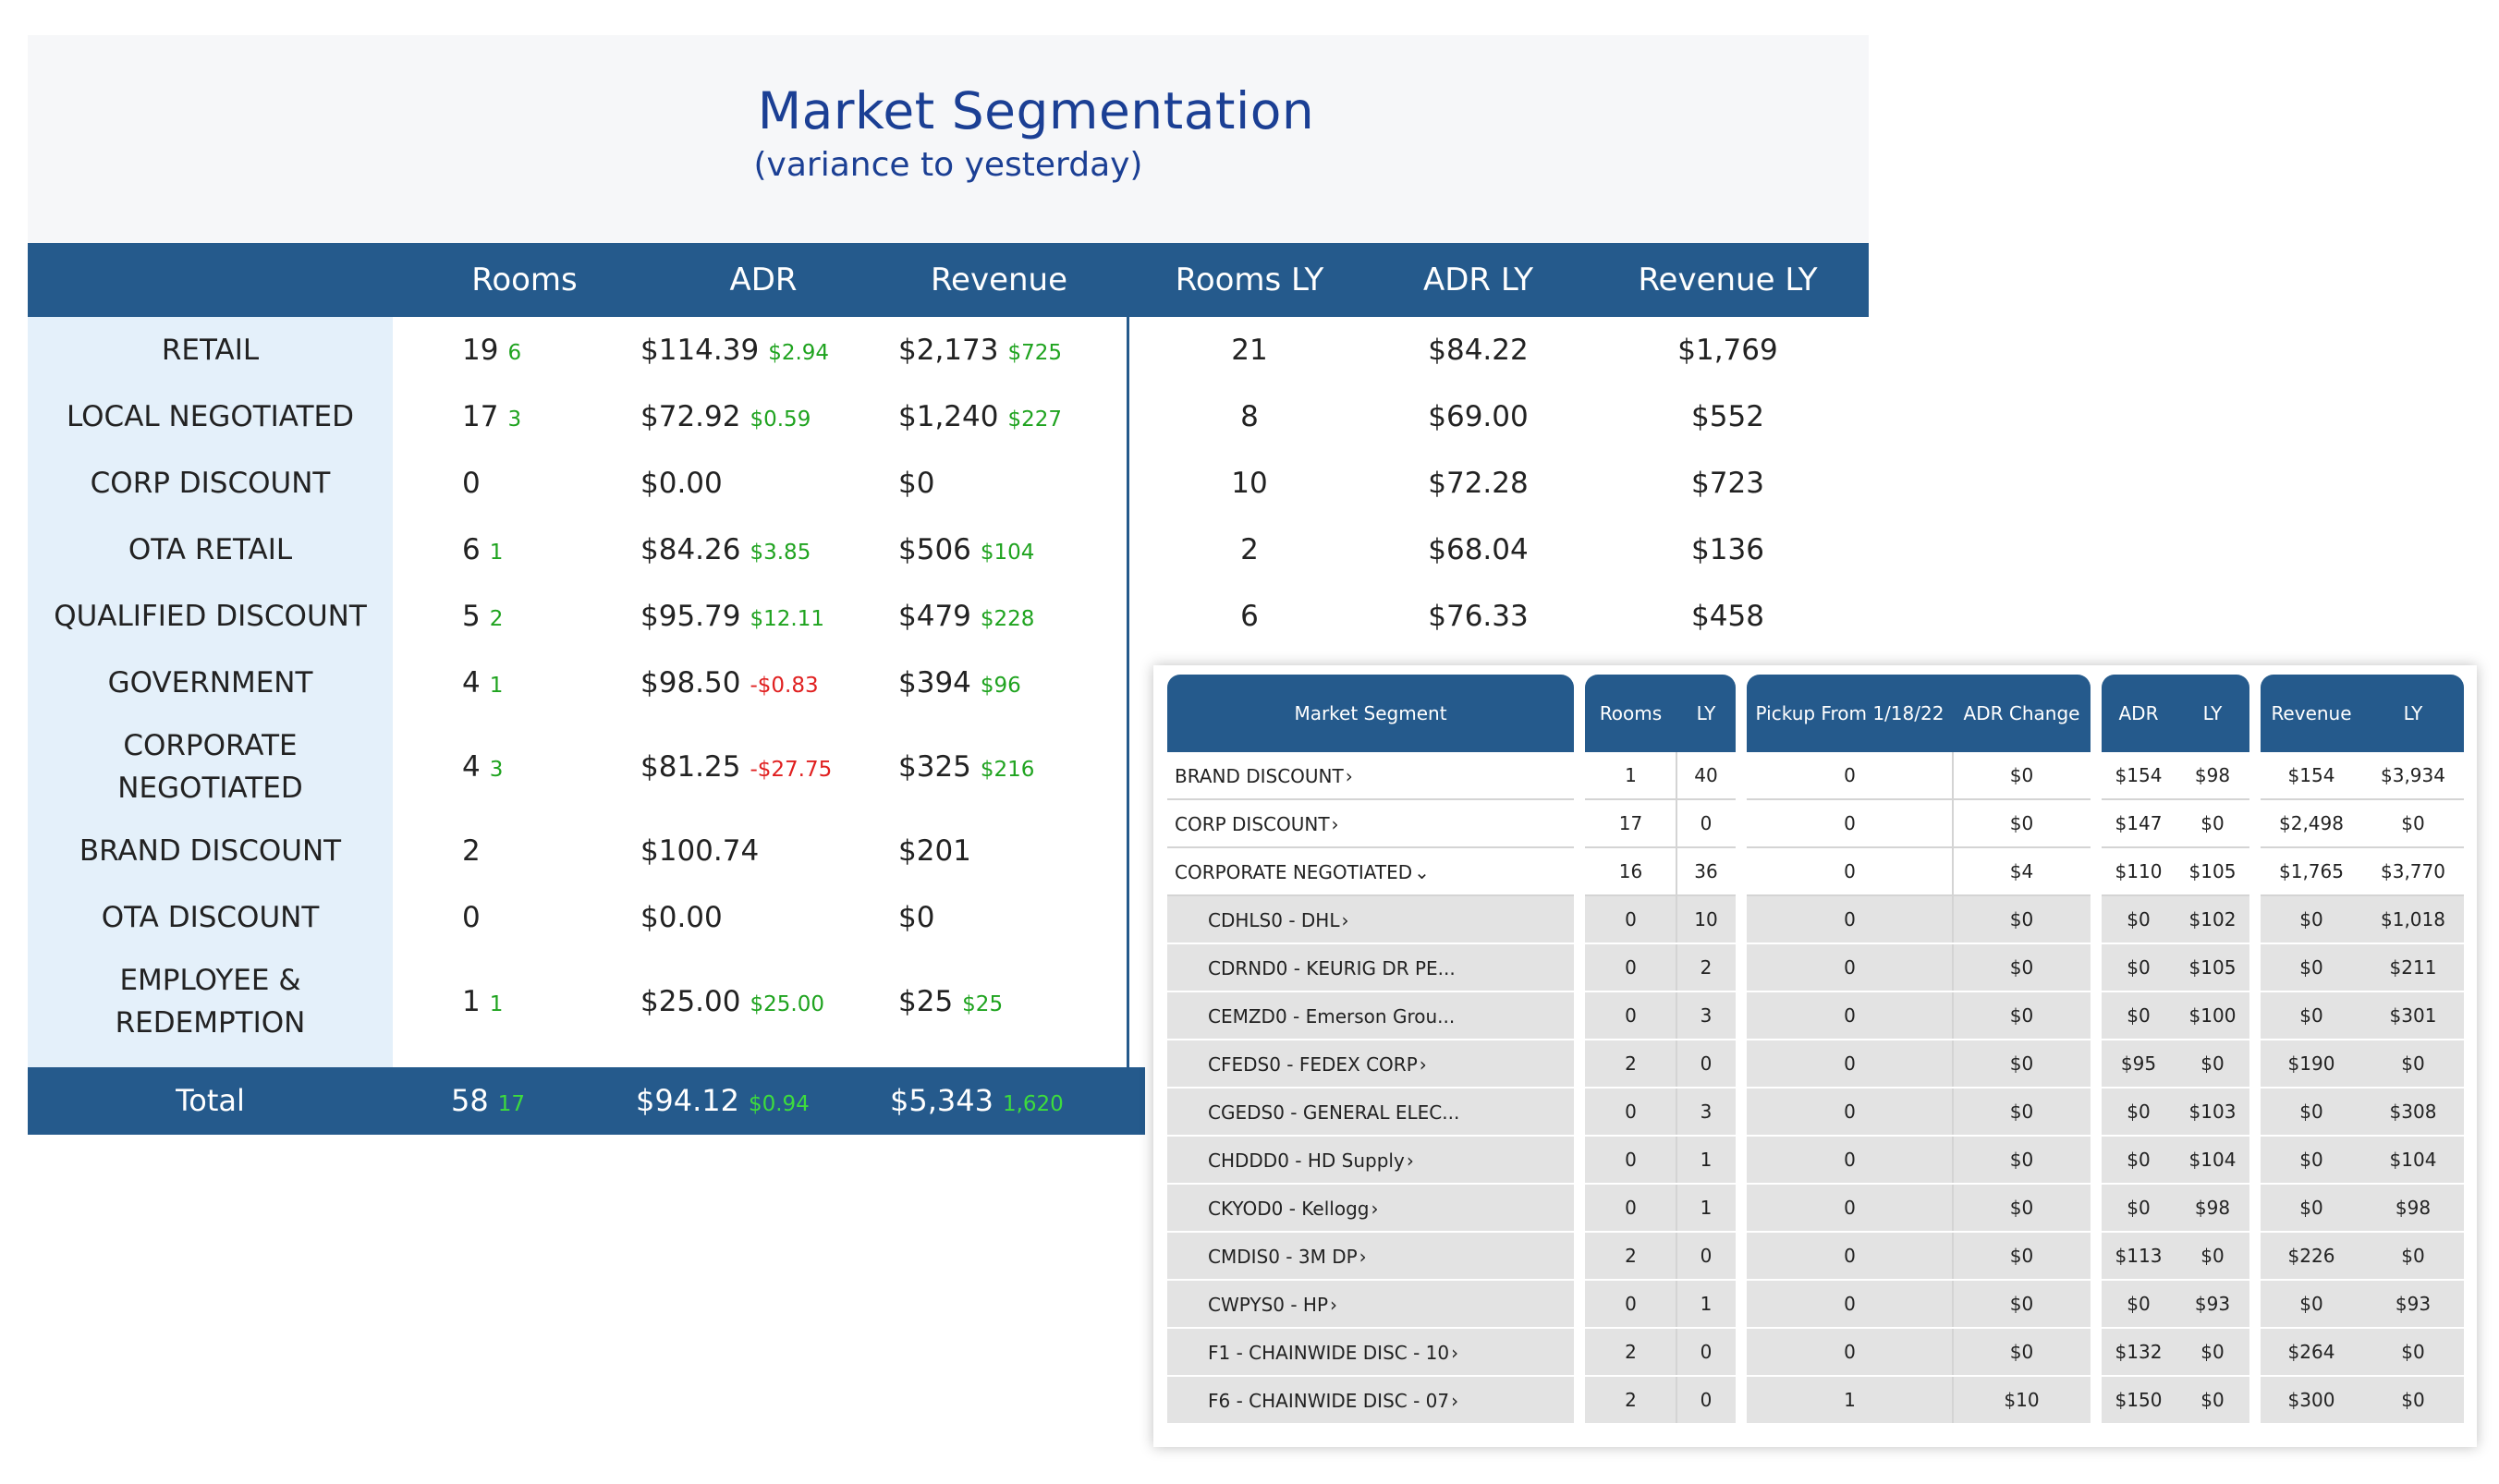 Image resolution: width=2499 pixels, height=1484 pixels. Describe the element at coordinates (1388, 1256) in the screenshot. I see `segment-link: CMDIS0 - 3M DP ›` at that location.